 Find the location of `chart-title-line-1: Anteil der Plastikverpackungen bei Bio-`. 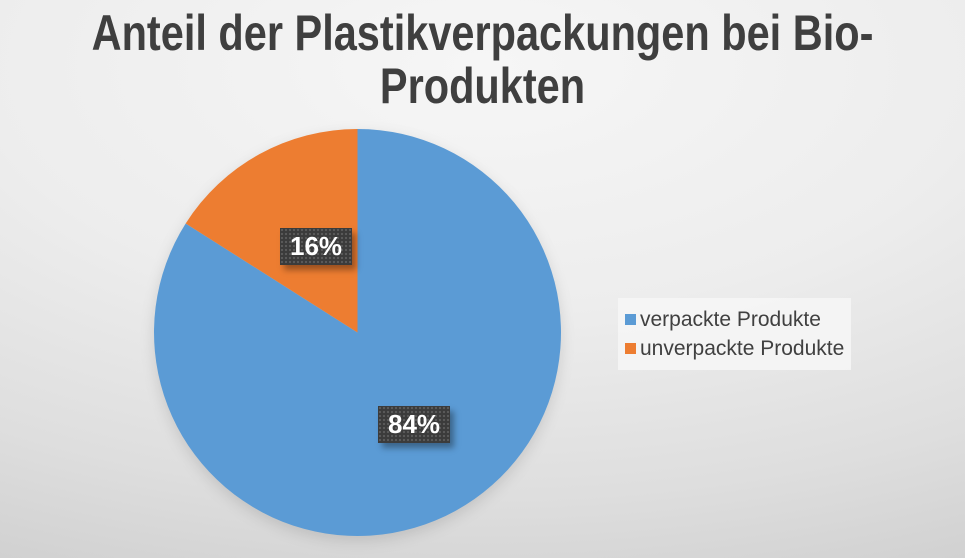

chart-title-line-1: Anteil der Plastikverpackungen bei Bio- is located at coordinates (482, 33).